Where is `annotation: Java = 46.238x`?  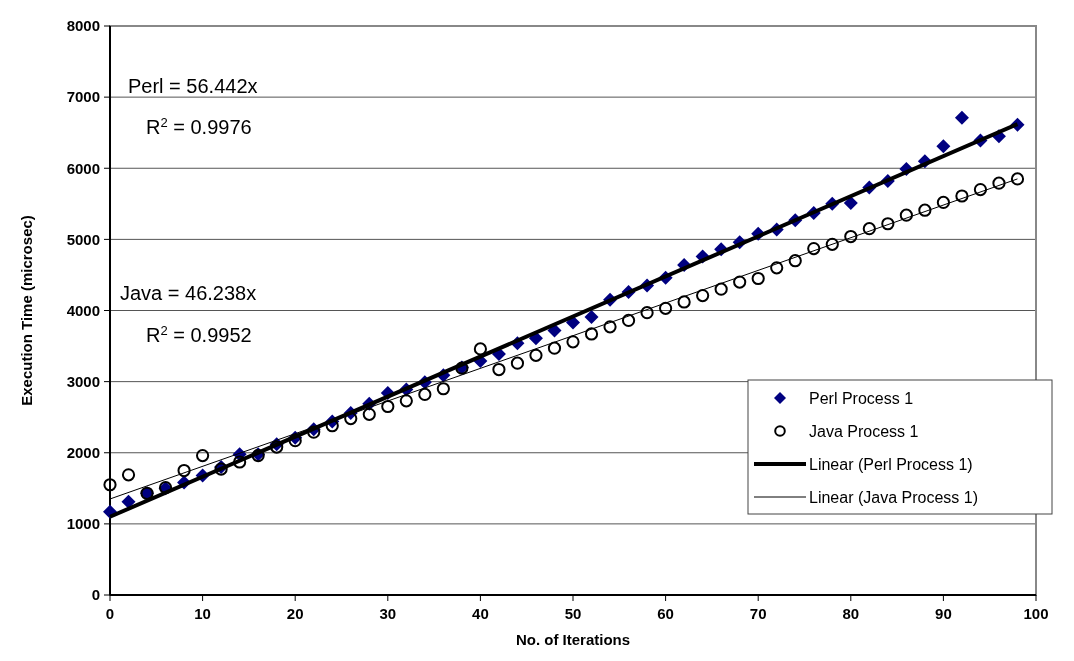
annotation: Java = 46.238x is located at coordinates (188, 293).